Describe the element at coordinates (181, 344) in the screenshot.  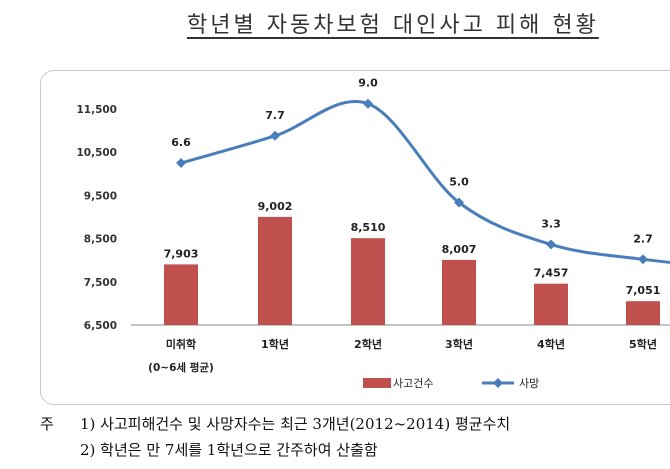
I see `x-category-label: 미취학` at that location.